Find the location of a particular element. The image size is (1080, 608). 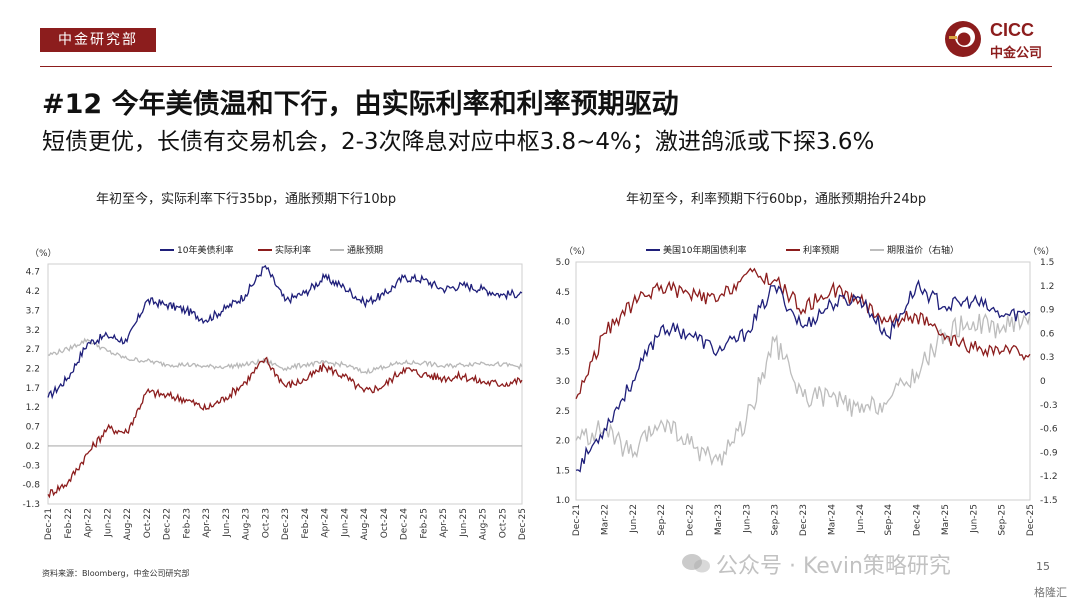

left-y-tick-label: -0.8 is located at coordinates (31, 486).